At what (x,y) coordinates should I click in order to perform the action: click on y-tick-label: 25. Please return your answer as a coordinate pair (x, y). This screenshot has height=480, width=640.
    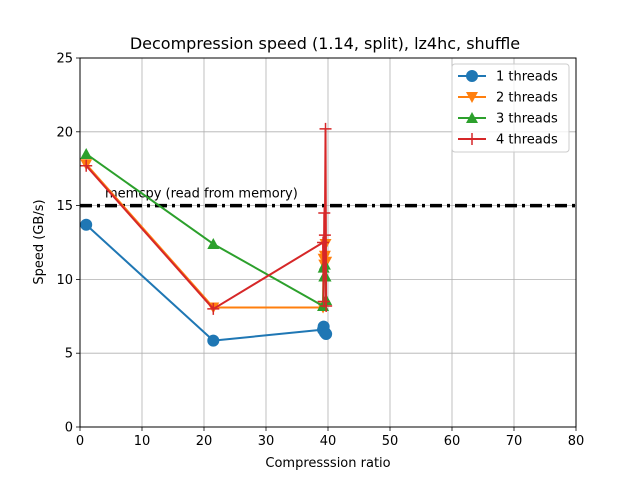
    Looking at the image, I should click on (64, 59).